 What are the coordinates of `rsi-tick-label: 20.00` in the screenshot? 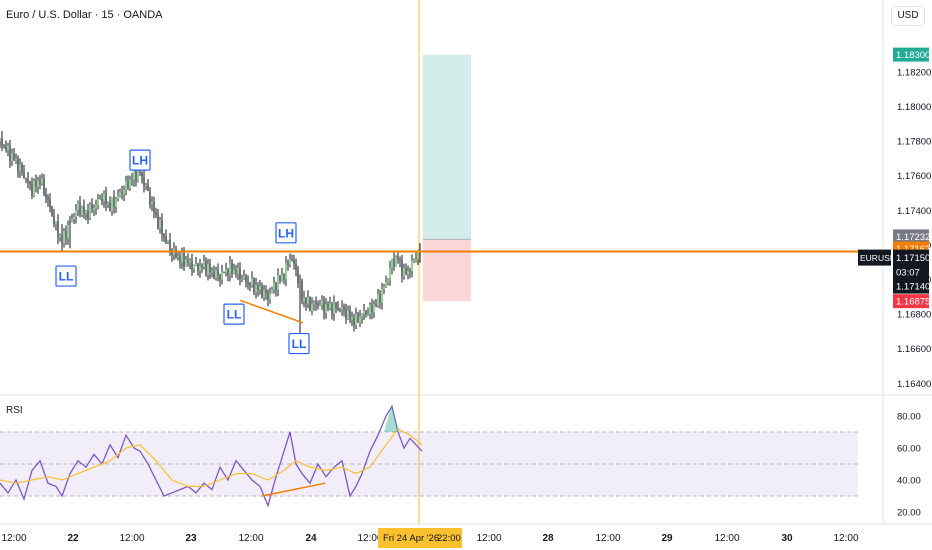 It's located at (909, 513).